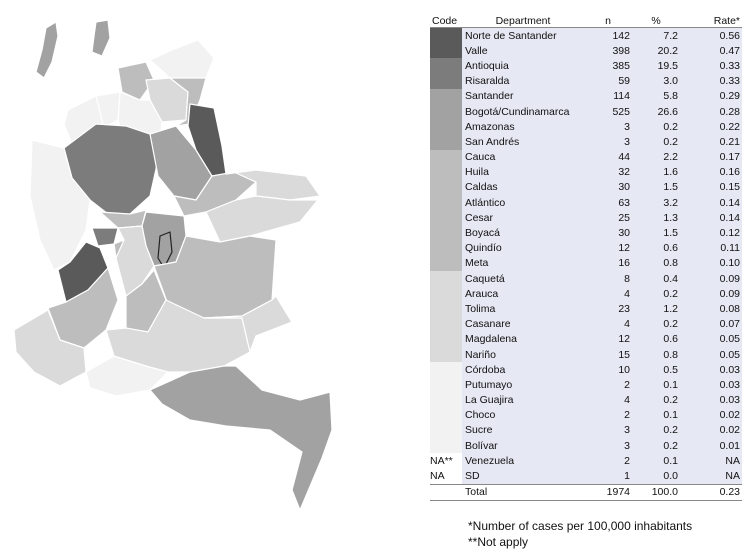 The image size is (744, 554). I want to click on row-department: Putumayo, so click(523, 385).